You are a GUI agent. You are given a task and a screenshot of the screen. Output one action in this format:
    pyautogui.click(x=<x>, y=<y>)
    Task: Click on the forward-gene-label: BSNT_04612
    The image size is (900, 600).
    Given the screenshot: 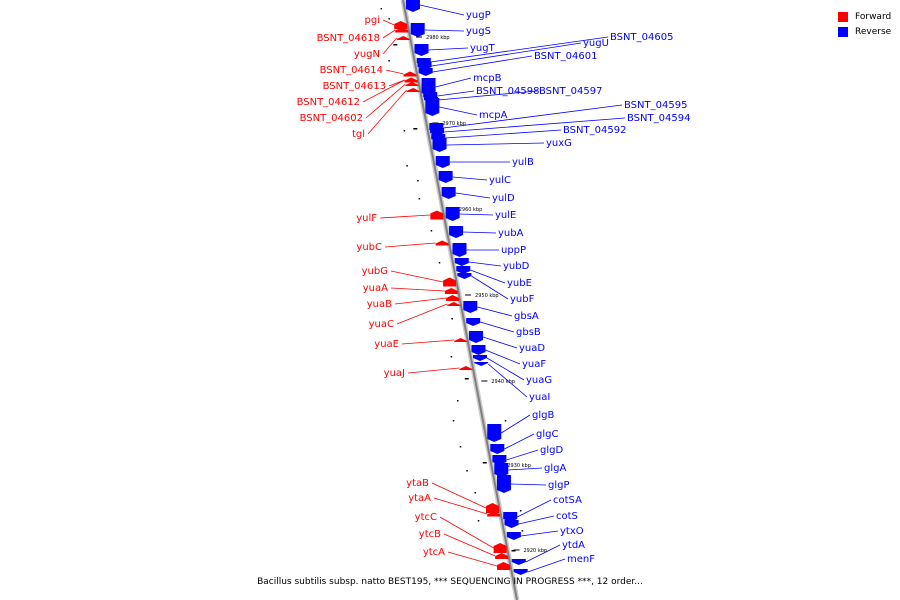 What is the action you would take?
    pyautogui.click(x=328, y=102)
    